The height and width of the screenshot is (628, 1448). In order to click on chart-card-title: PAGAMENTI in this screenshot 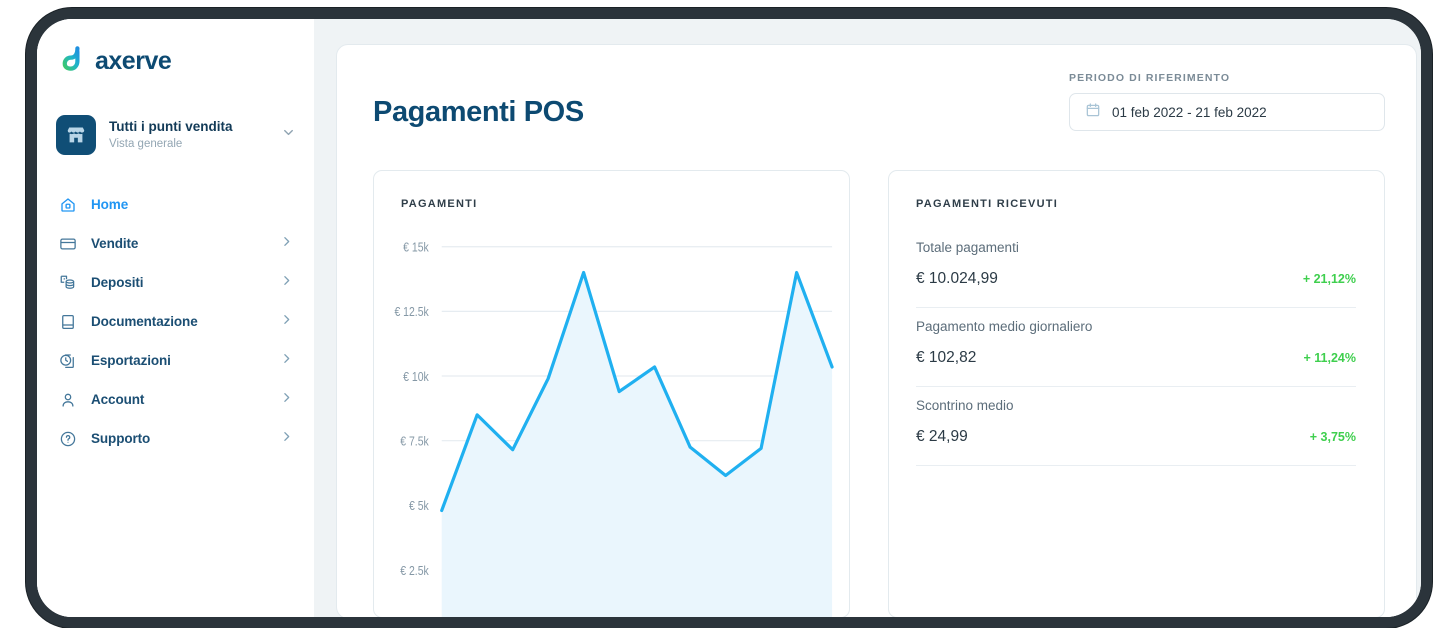, I will do `click(439, 204)`.